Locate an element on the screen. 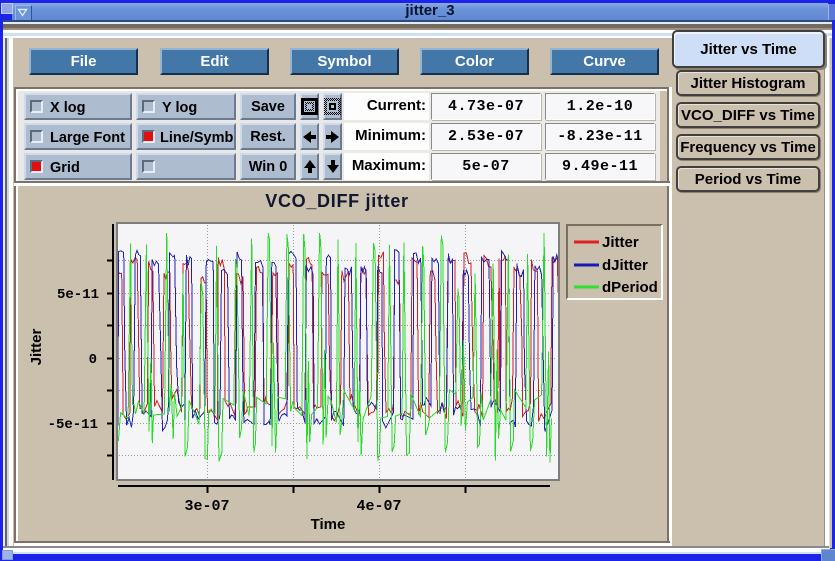 The width and height of the screenshot is (835, 561). svg-text: dPeriod is located at coordinates (630, 287).